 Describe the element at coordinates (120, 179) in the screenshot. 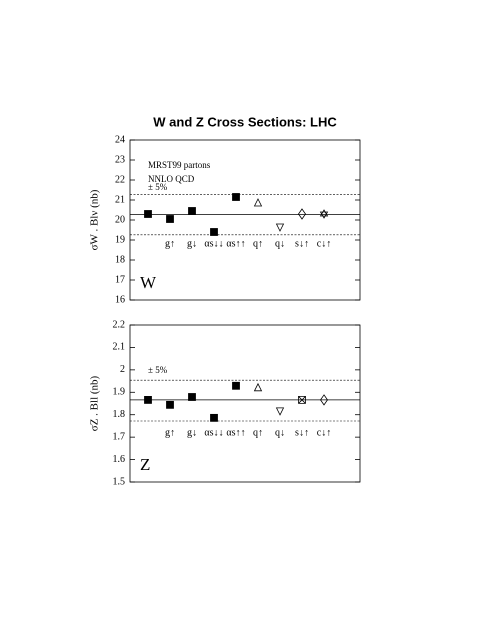

I see `y-tick-label: 22` at that location.